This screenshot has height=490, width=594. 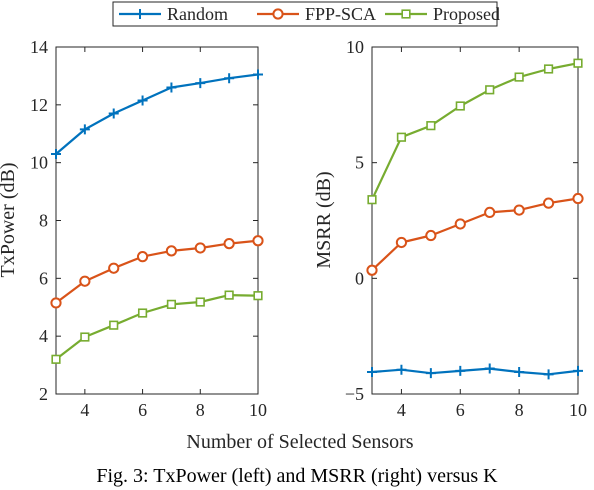 I want to click on txpower-x-tick-label: 4, so click(x=84, y=410).